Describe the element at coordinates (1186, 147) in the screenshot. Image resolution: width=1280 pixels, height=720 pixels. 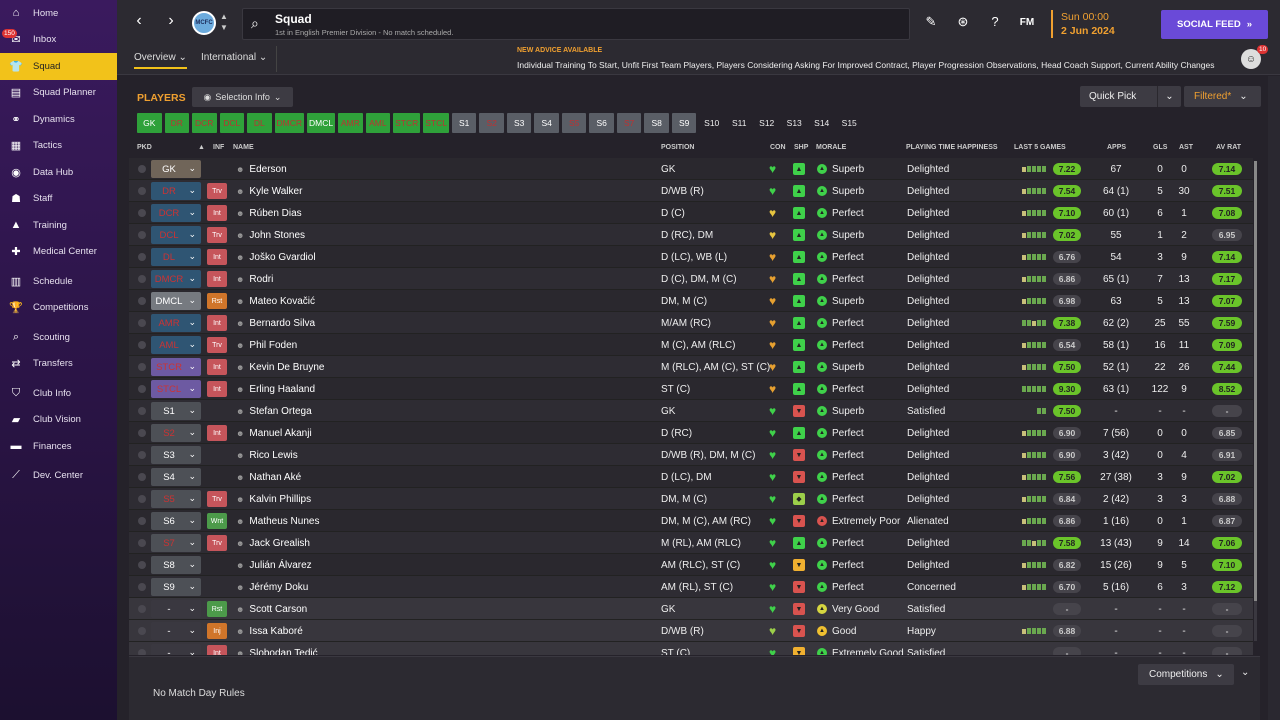
I see `col-ast: AST` at that location.